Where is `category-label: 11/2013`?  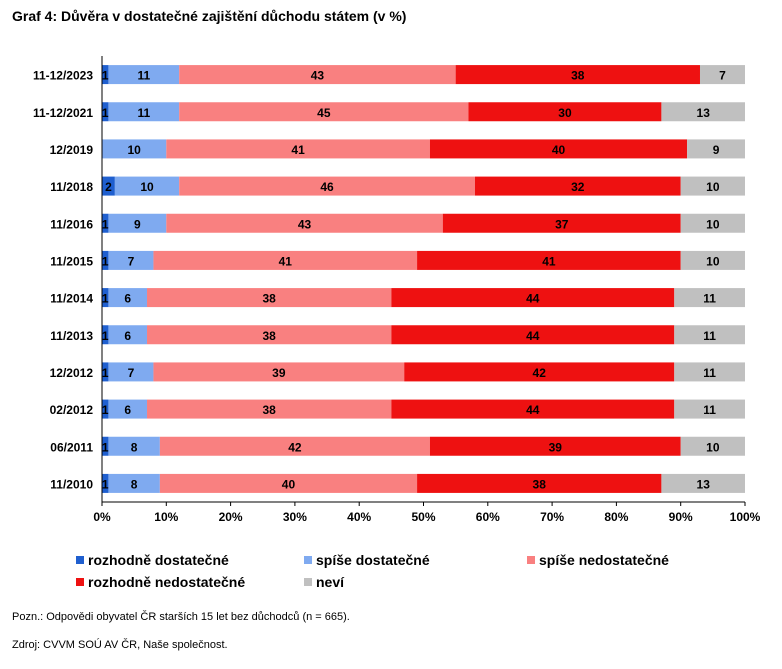 category-label: 11/2013 is located at coordinates (71, 336).